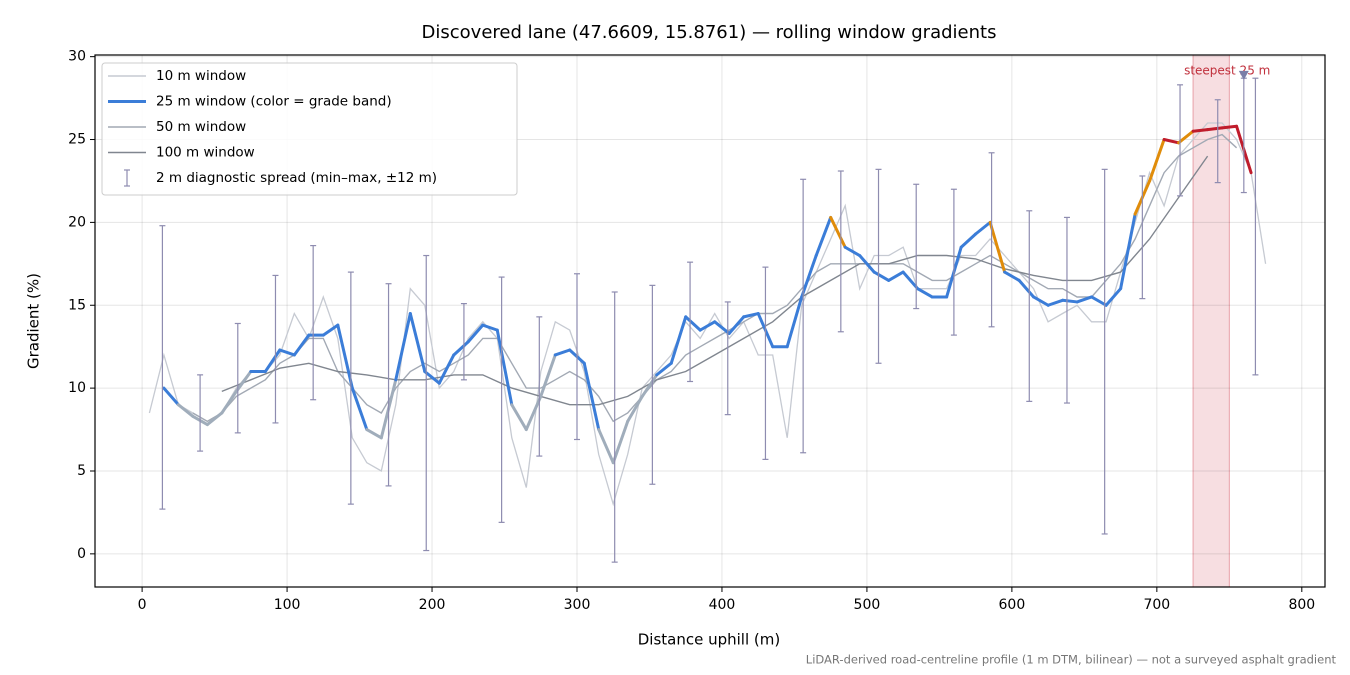 The height and width of the screenshot is (675, 1350). Describe the element at coordinates (867, 605) in the screenshot. I see `x-tick-label: 500` at that location.